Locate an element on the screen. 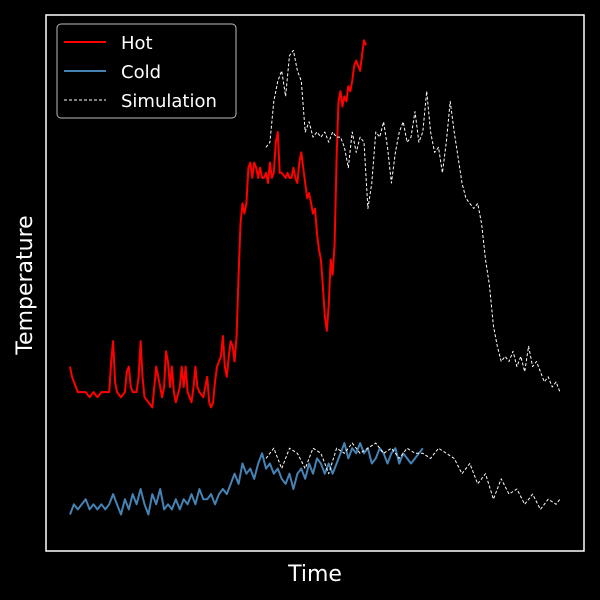 The width and height of the screenshot is (600, 600). legend-hot-label: Hot is located at coordinates (137, 43).